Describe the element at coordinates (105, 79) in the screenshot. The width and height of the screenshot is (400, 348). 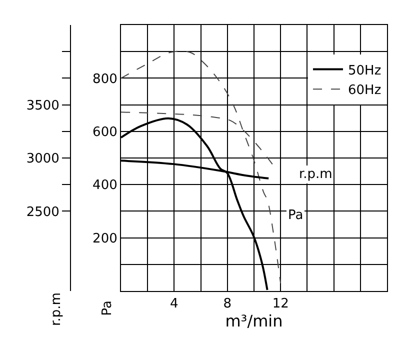
I see `y-tick-label: 800` at that location.